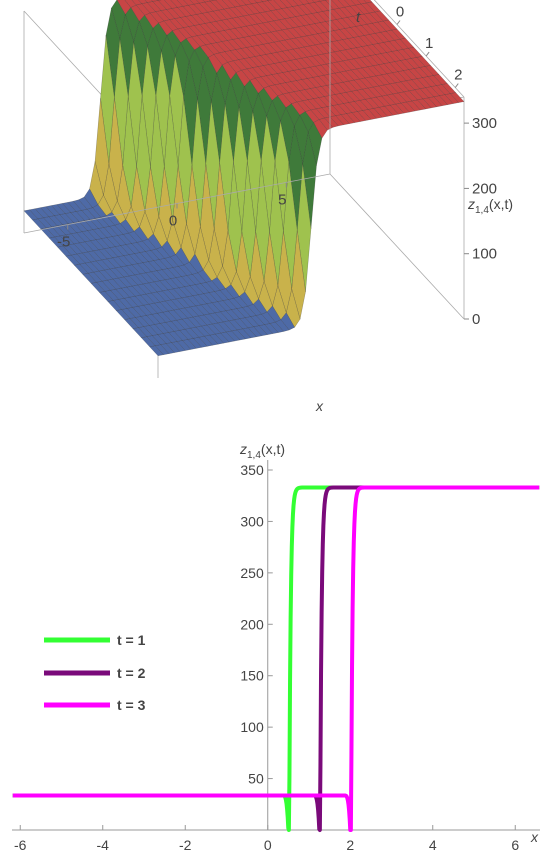 Image resolution: width=550 pixels, height=864 pixels. What do you see at coordinates (490, 206) in the screenshot?
I see `surface-z-axis-label: z1,4(x,t)` at bounding box center [490, 206].